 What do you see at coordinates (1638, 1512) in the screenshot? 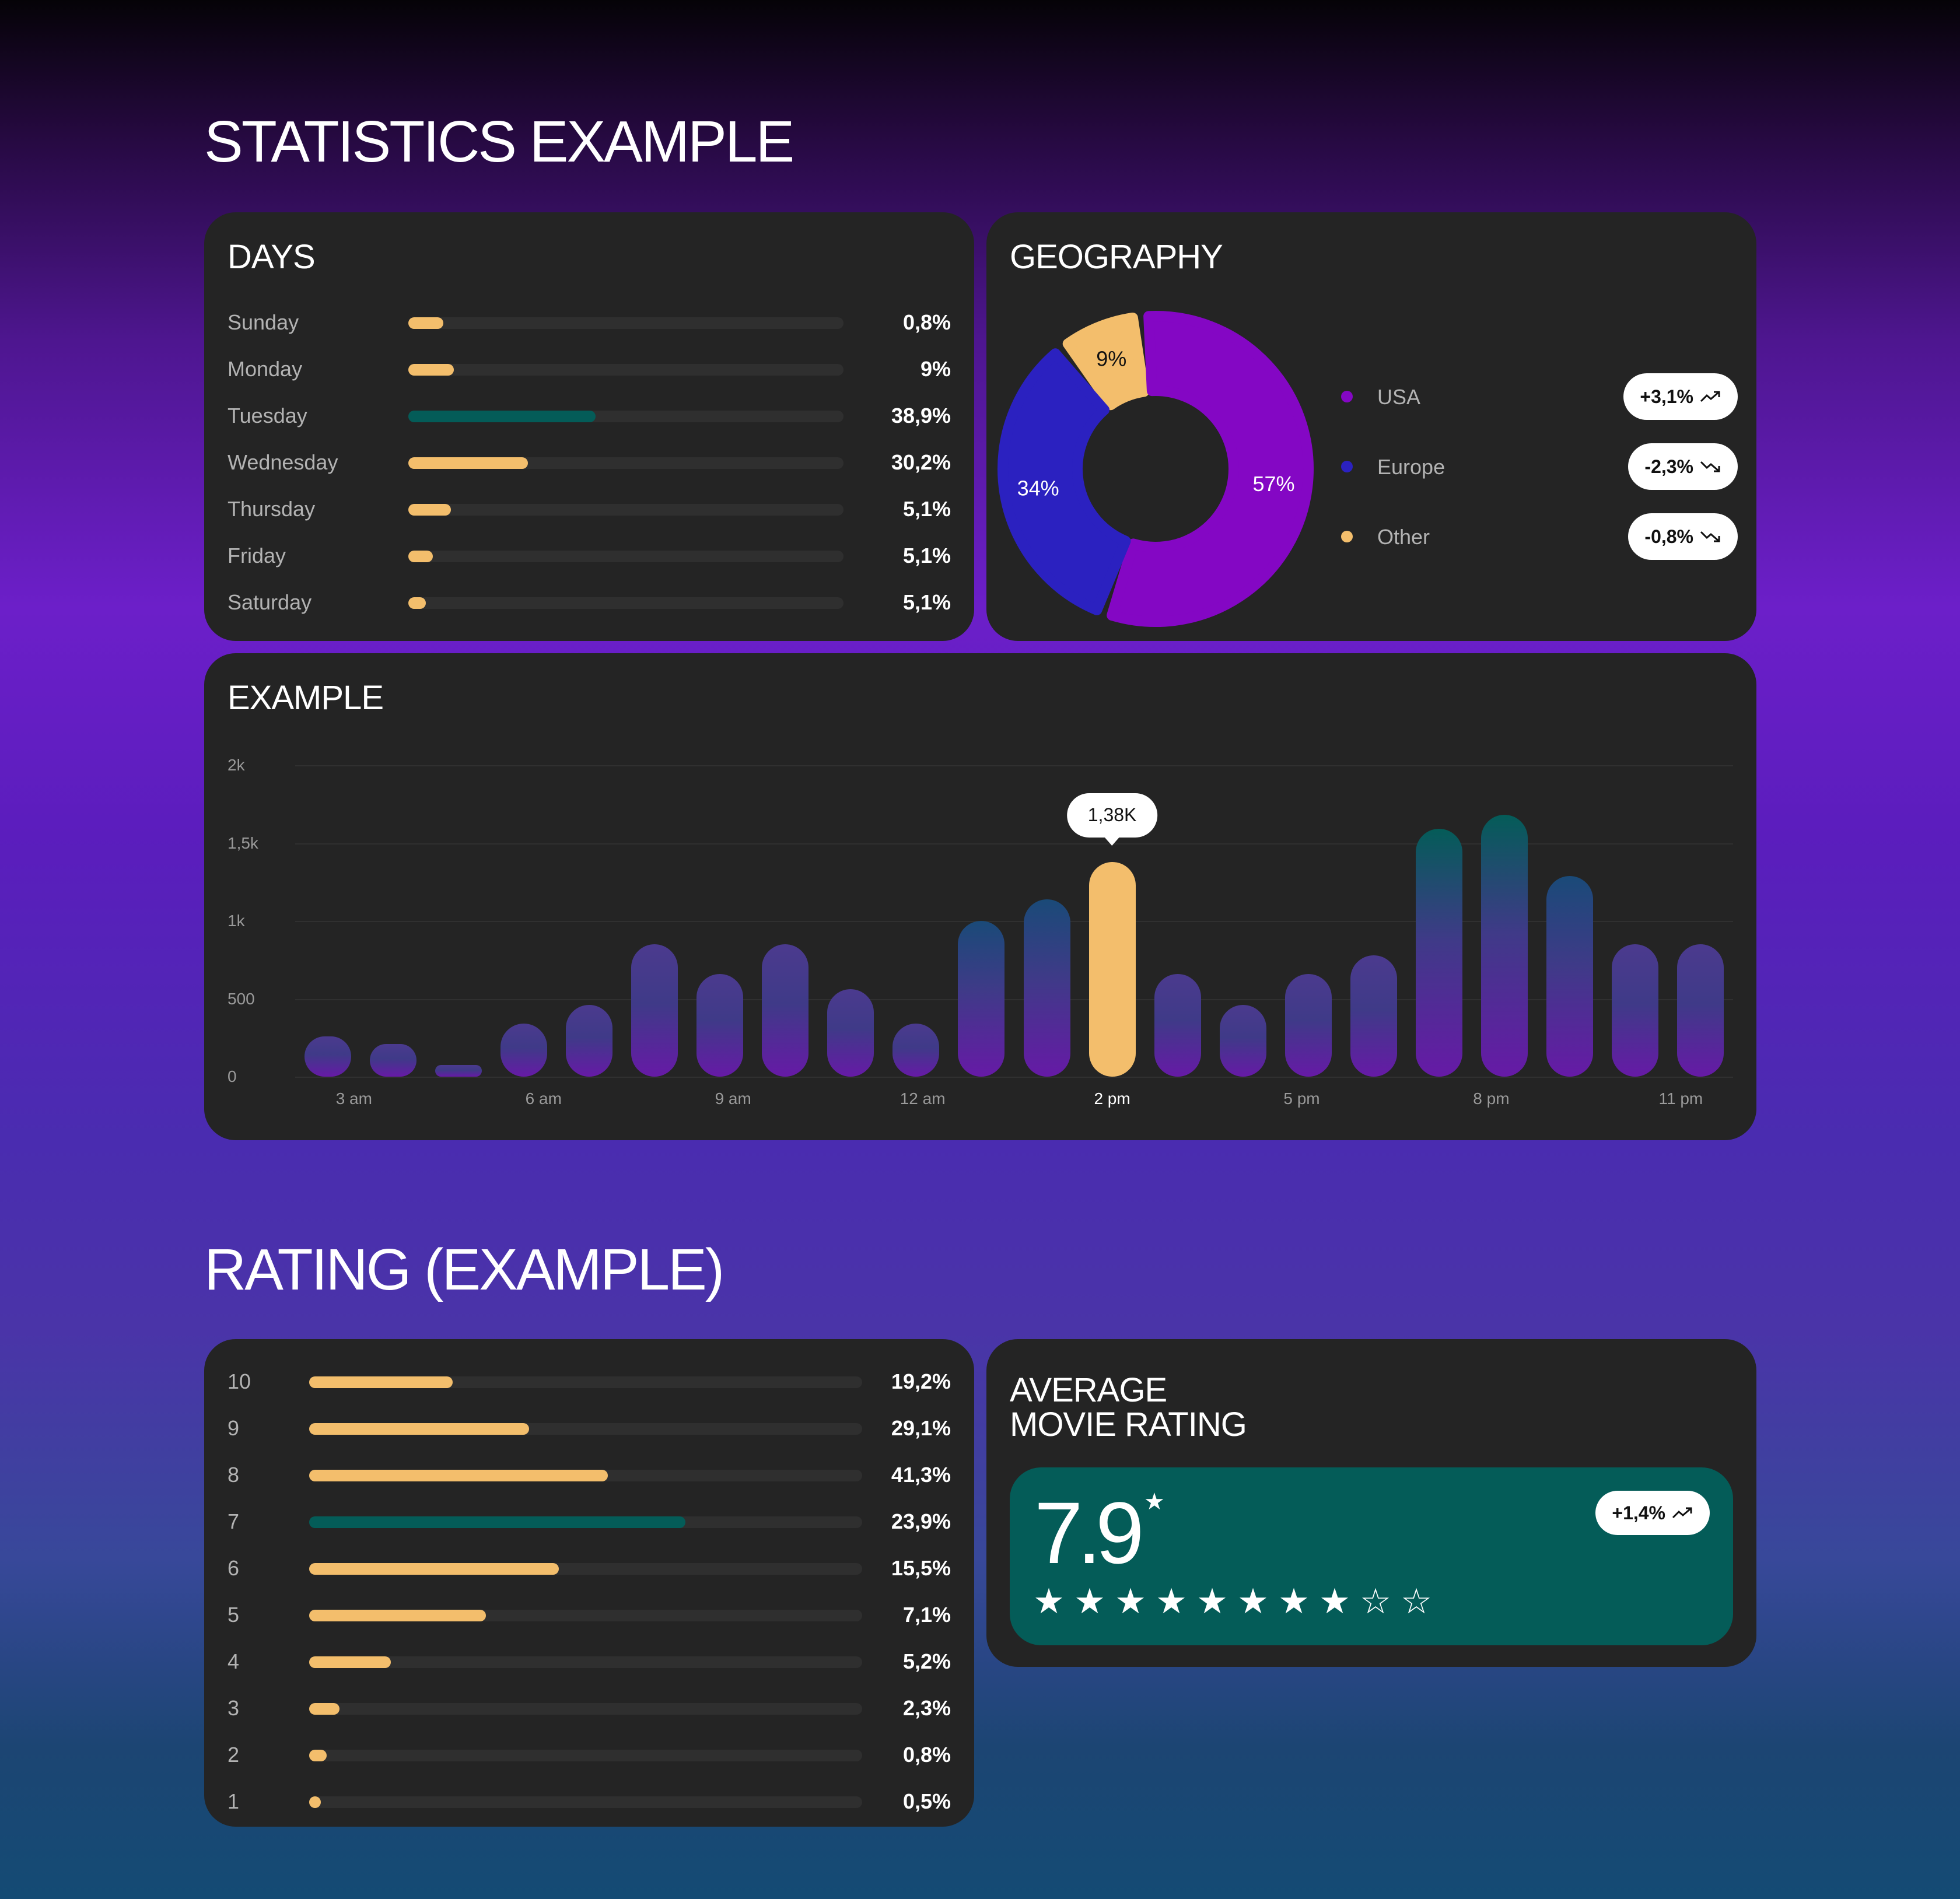
I see `average-change-value: +1,4%` at bounding box center [1638, 1512].